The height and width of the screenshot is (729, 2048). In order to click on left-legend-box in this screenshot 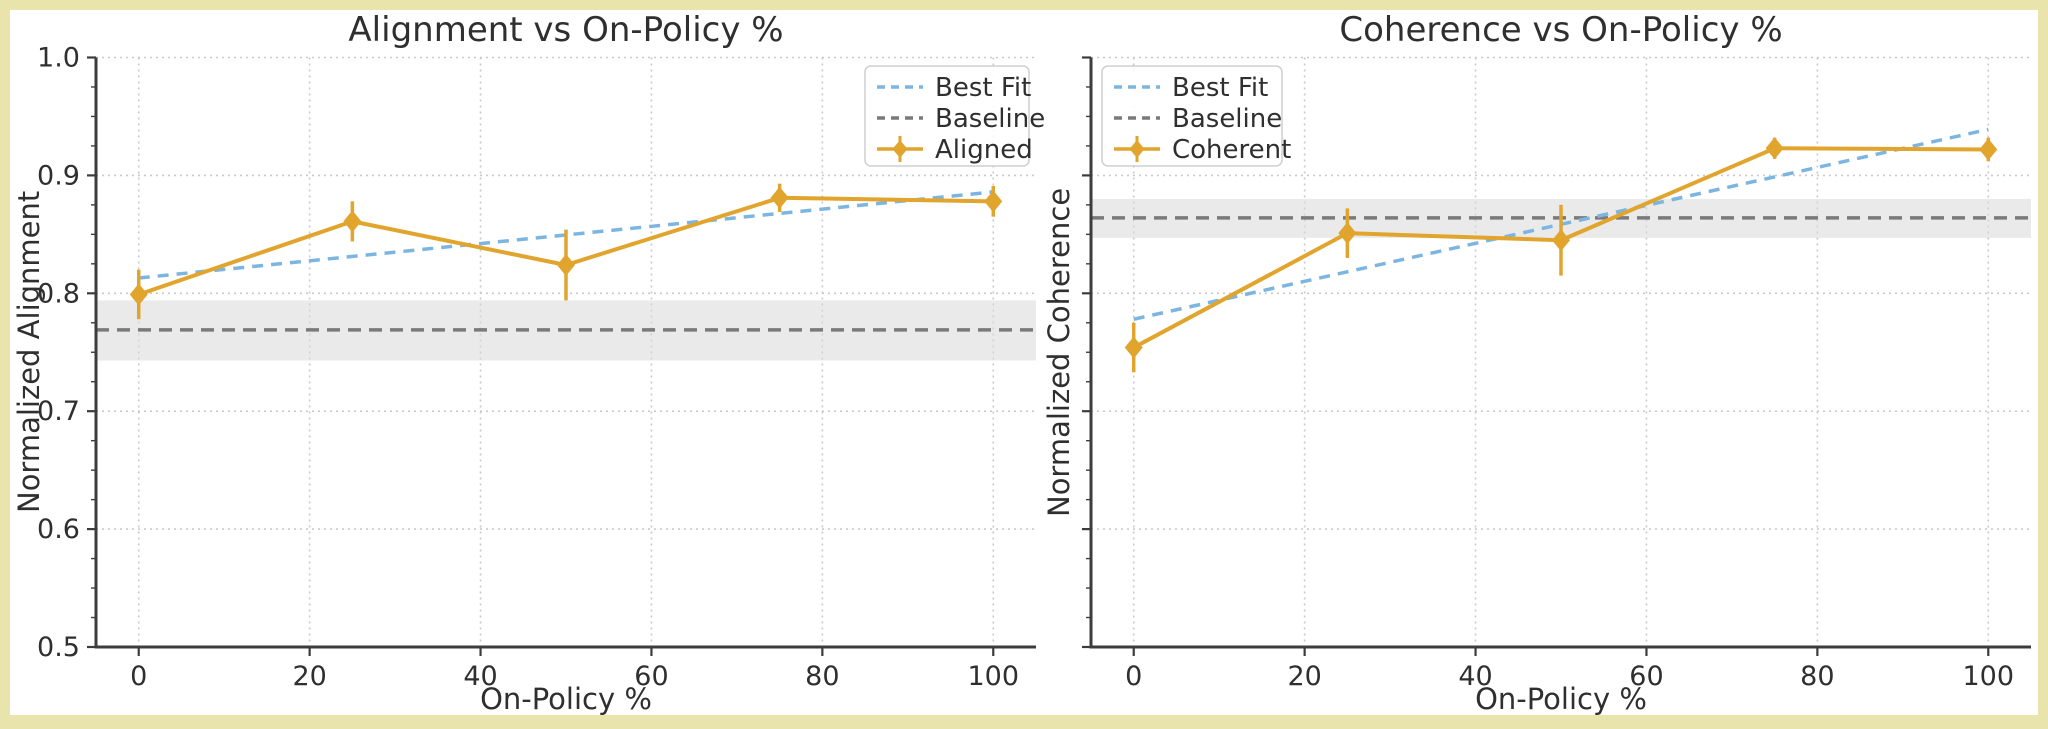, I will do `click(947, 116)`.